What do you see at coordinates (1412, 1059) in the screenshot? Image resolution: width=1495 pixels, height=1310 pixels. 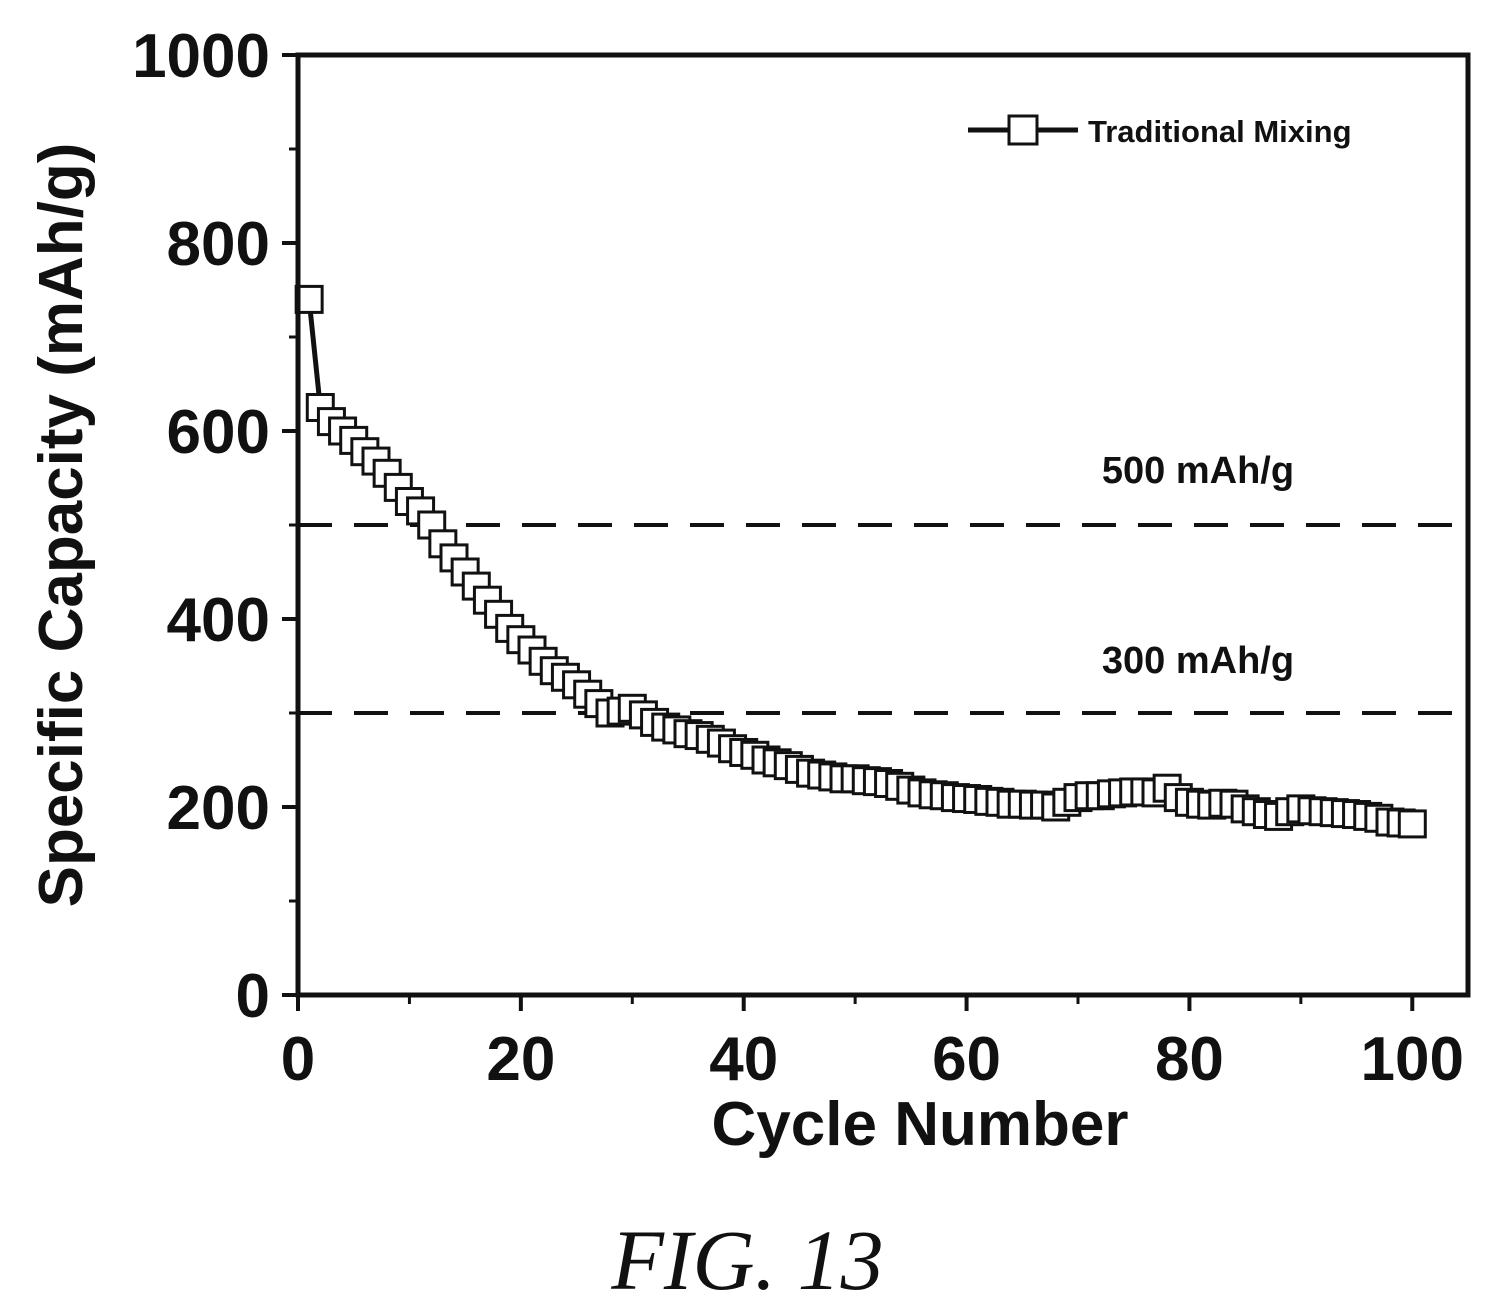 I see `x-tick-label: 100` at bounding box center [1412, 1059].